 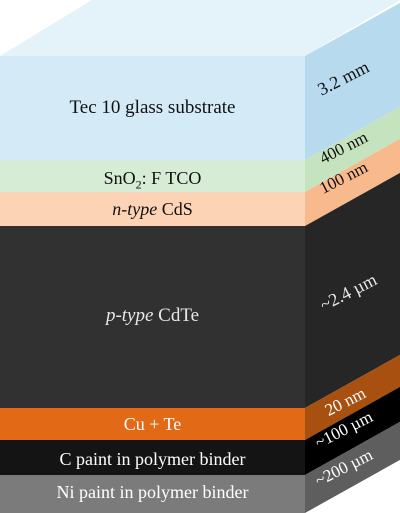 I want to click on cdte-side-face, so click(x=352, y=290).